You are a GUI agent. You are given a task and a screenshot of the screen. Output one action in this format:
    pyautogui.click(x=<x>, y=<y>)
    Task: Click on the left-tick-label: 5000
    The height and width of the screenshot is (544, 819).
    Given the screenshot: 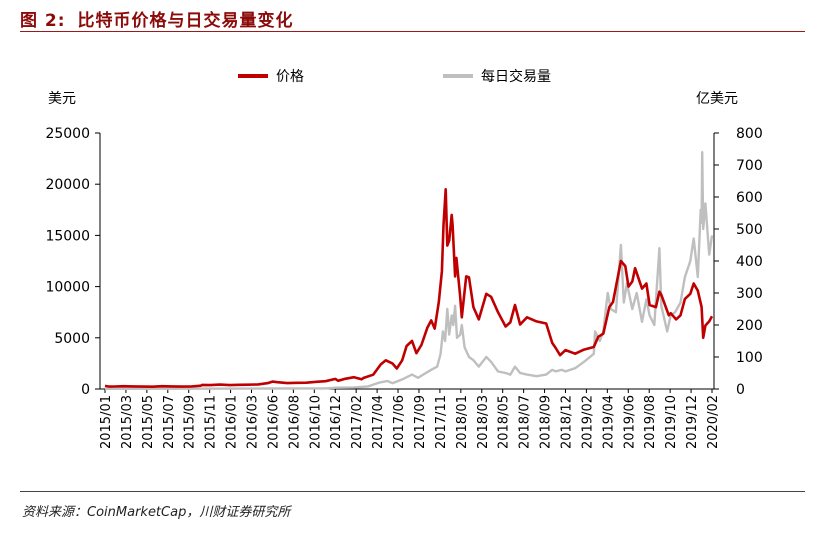 What is the action you would take?
    pyautogui.click(x=72, y=339)
    